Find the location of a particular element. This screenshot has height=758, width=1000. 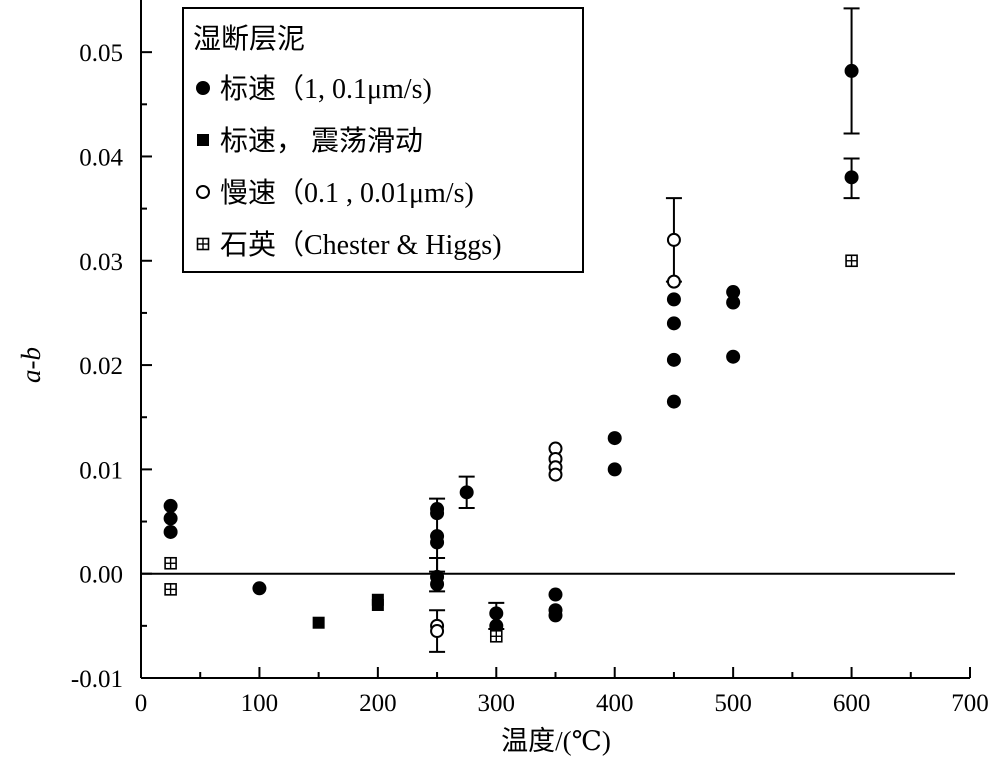

legend-item: 标速（1, 0.1μm/s) is located at coordinates (314, 89).